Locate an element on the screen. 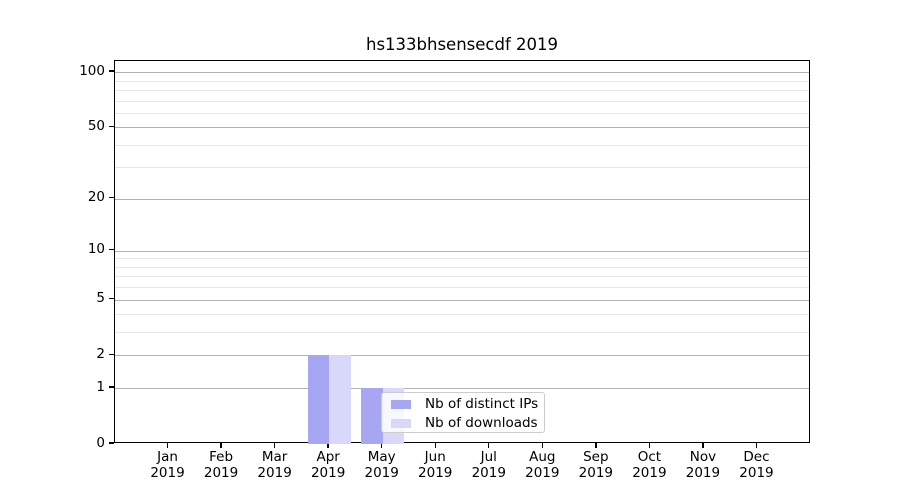 This screenshot has height=500, width=900. bar-nb-of-downloads-apr is located at coordinates (340, 399).